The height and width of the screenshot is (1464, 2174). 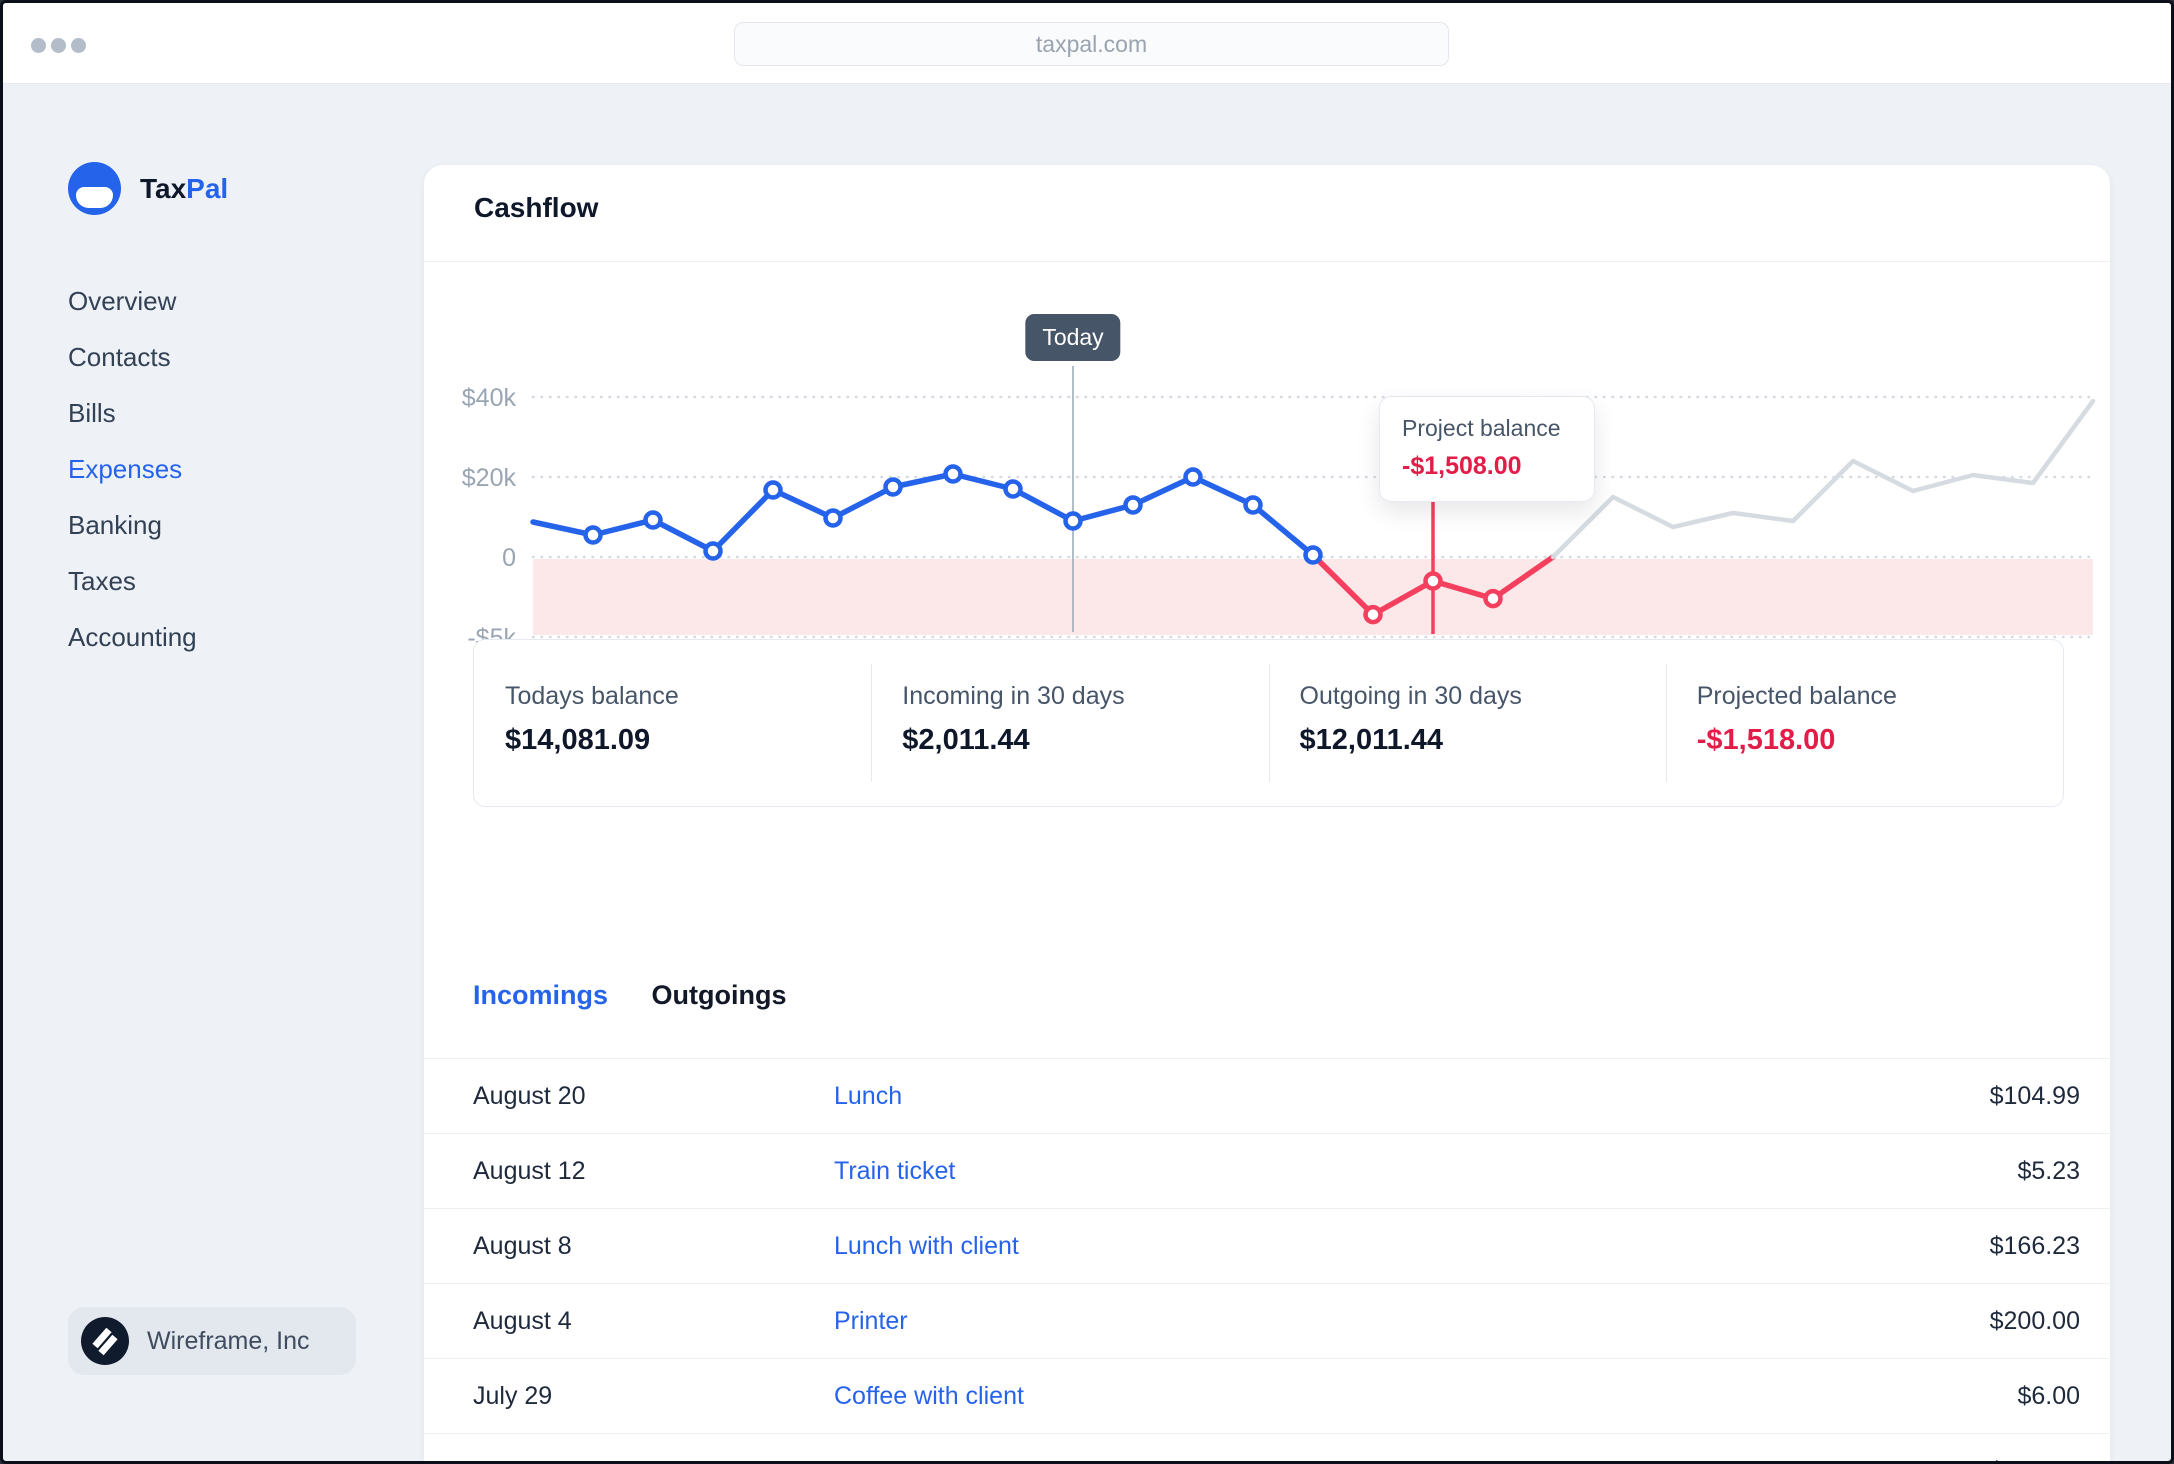 I want to click on transaction-amount: $105.63, so click(x=2035, y=1447).